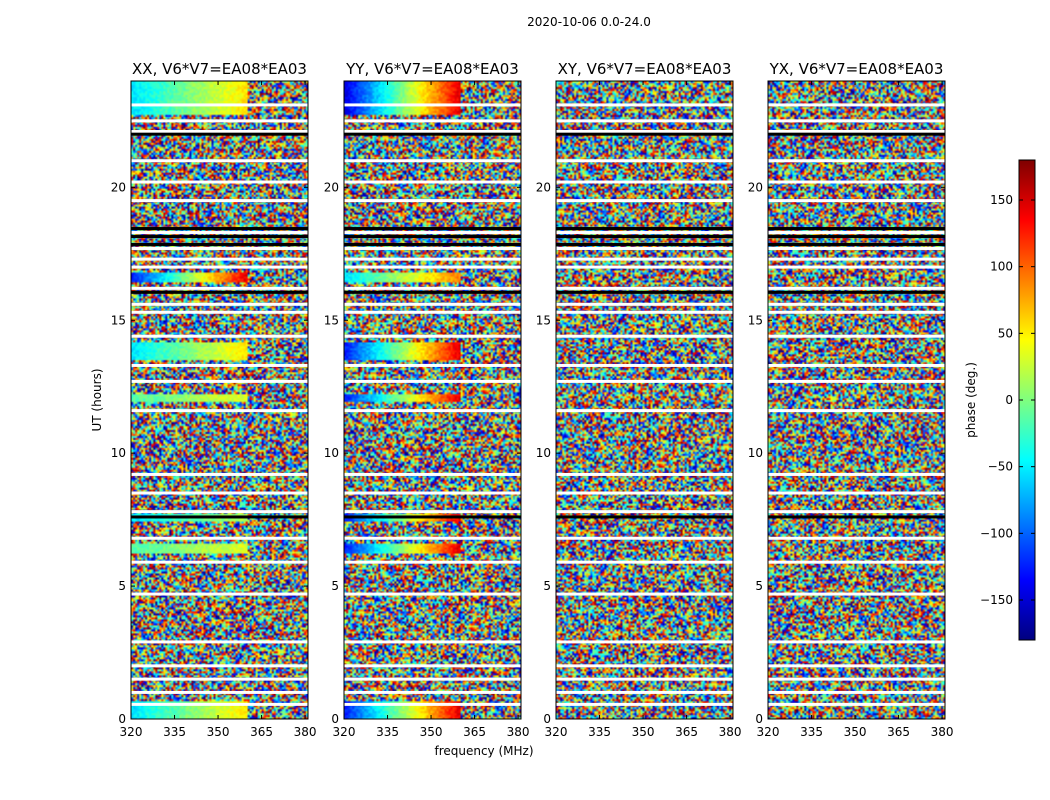 This screenshot has width=1050, height=800. What do you see at coordinates (97, 399) in the screenshot?
I see `y-axis-label: UT (hours)` at bounding box center [97, 399].